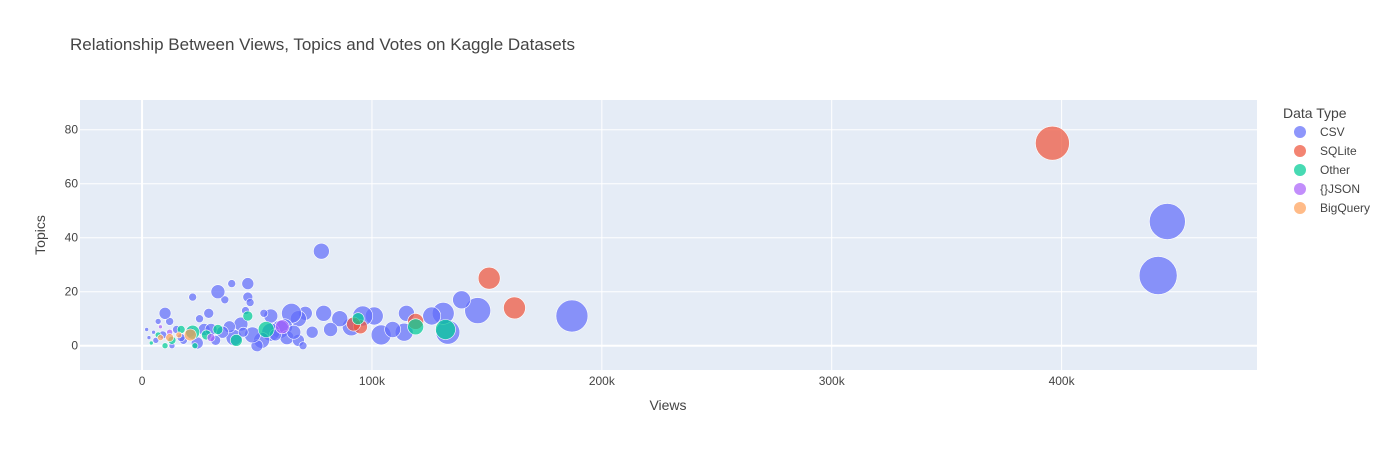 The image size is (1394, 450). I want to click on legend-label: SQLite, so click(1338, 151).